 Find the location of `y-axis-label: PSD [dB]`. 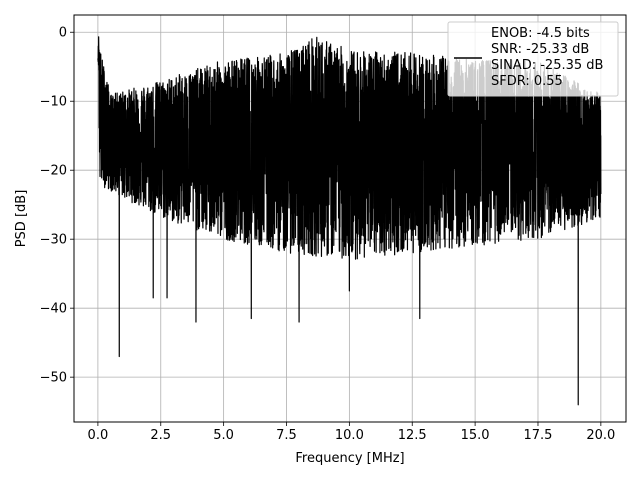

y-axis-label: PSD [dB] is located at coordinates (21, 219).